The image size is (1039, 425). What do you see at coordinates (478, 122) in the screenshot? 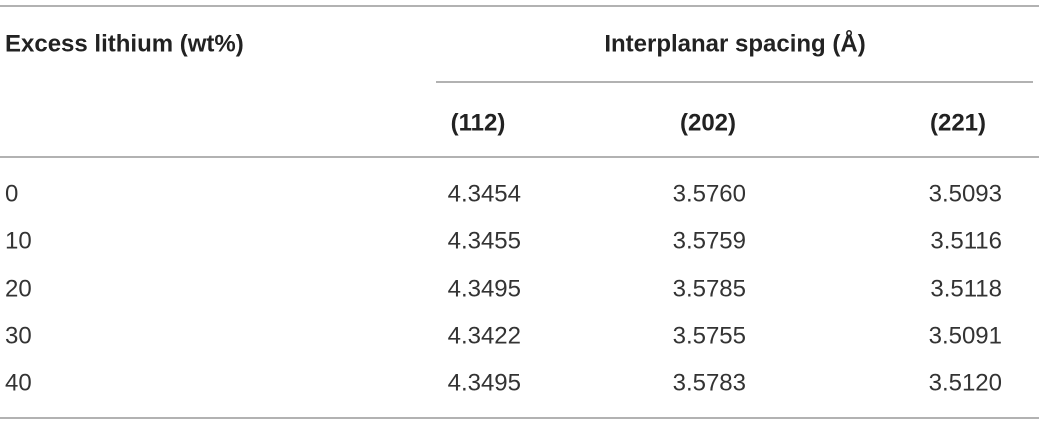
I see `column-header: (112)` at bounding box center [478, 122].